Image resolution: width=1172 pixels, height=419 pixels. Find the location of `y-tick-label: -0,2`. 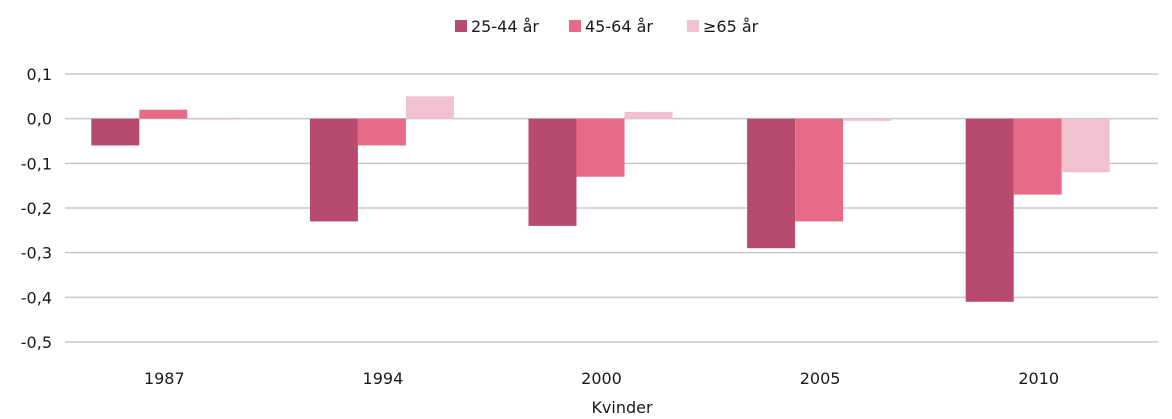

y-tick-label: -0,2 is located at coordinates (36, 208).